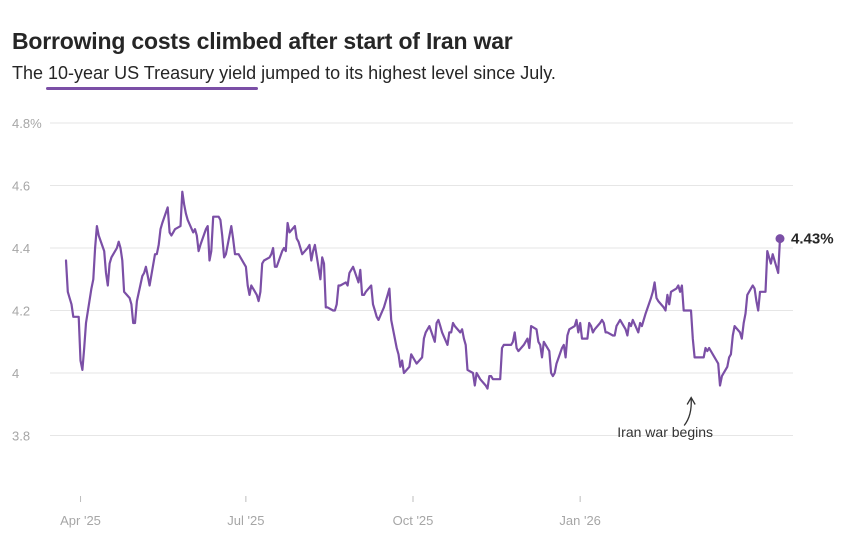  I want to click on y-tick-label: 4.4, so click(21, 248).